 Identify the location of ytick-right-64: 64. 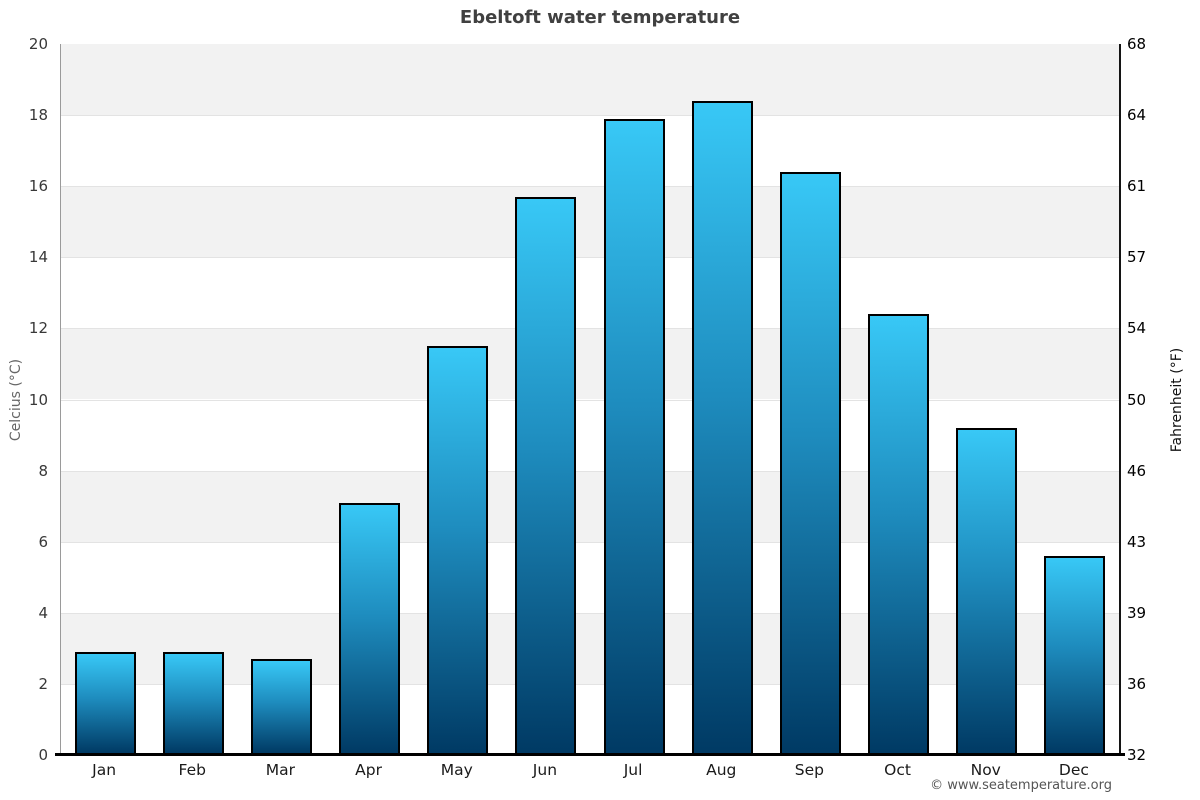
(1137, 115).